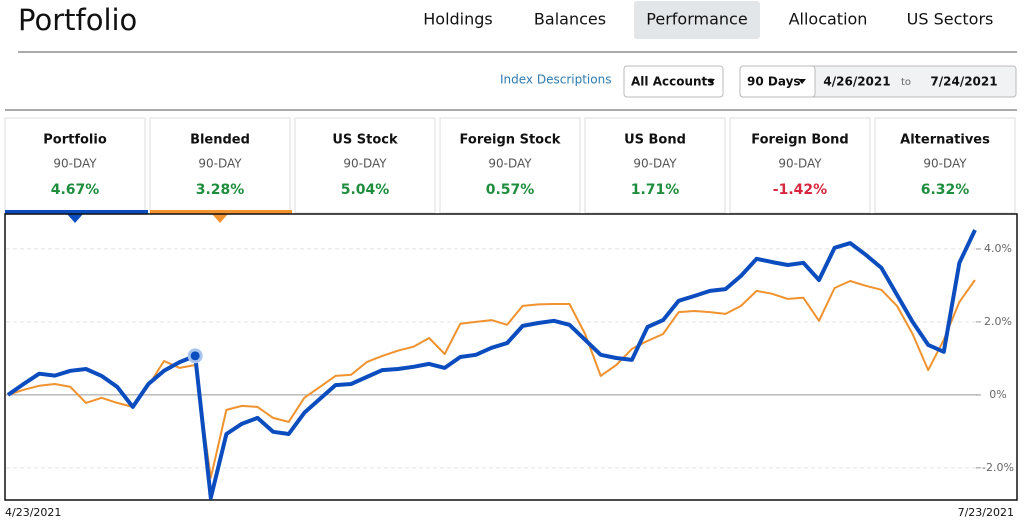 Image resolution: width=1024 pixels, height=529 pixels. Describe the element at coordinates (220, 190) in the screenshot. I see `card-return: 3.28%` at that location.